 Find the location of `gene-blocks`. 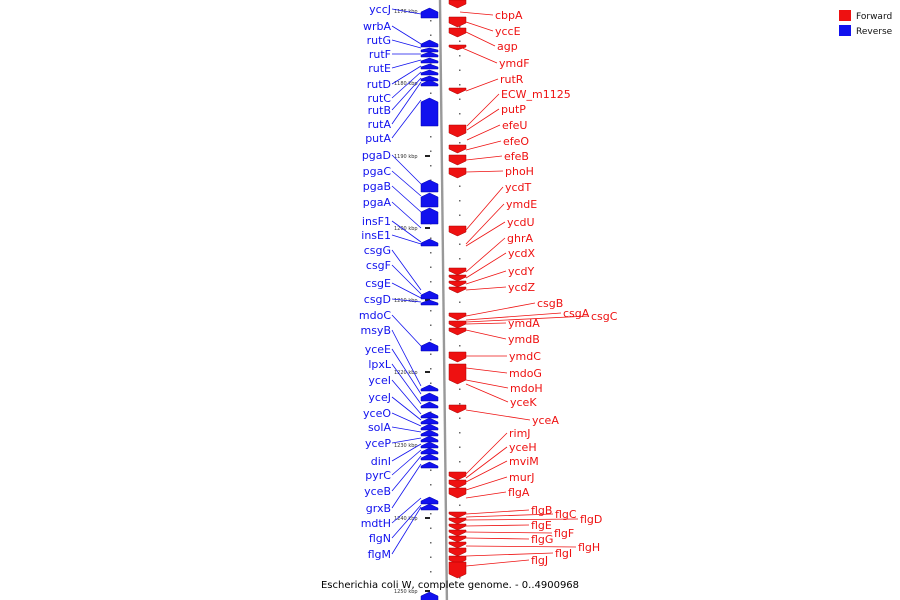

gene-blocks is located at coordinates (443, 300).